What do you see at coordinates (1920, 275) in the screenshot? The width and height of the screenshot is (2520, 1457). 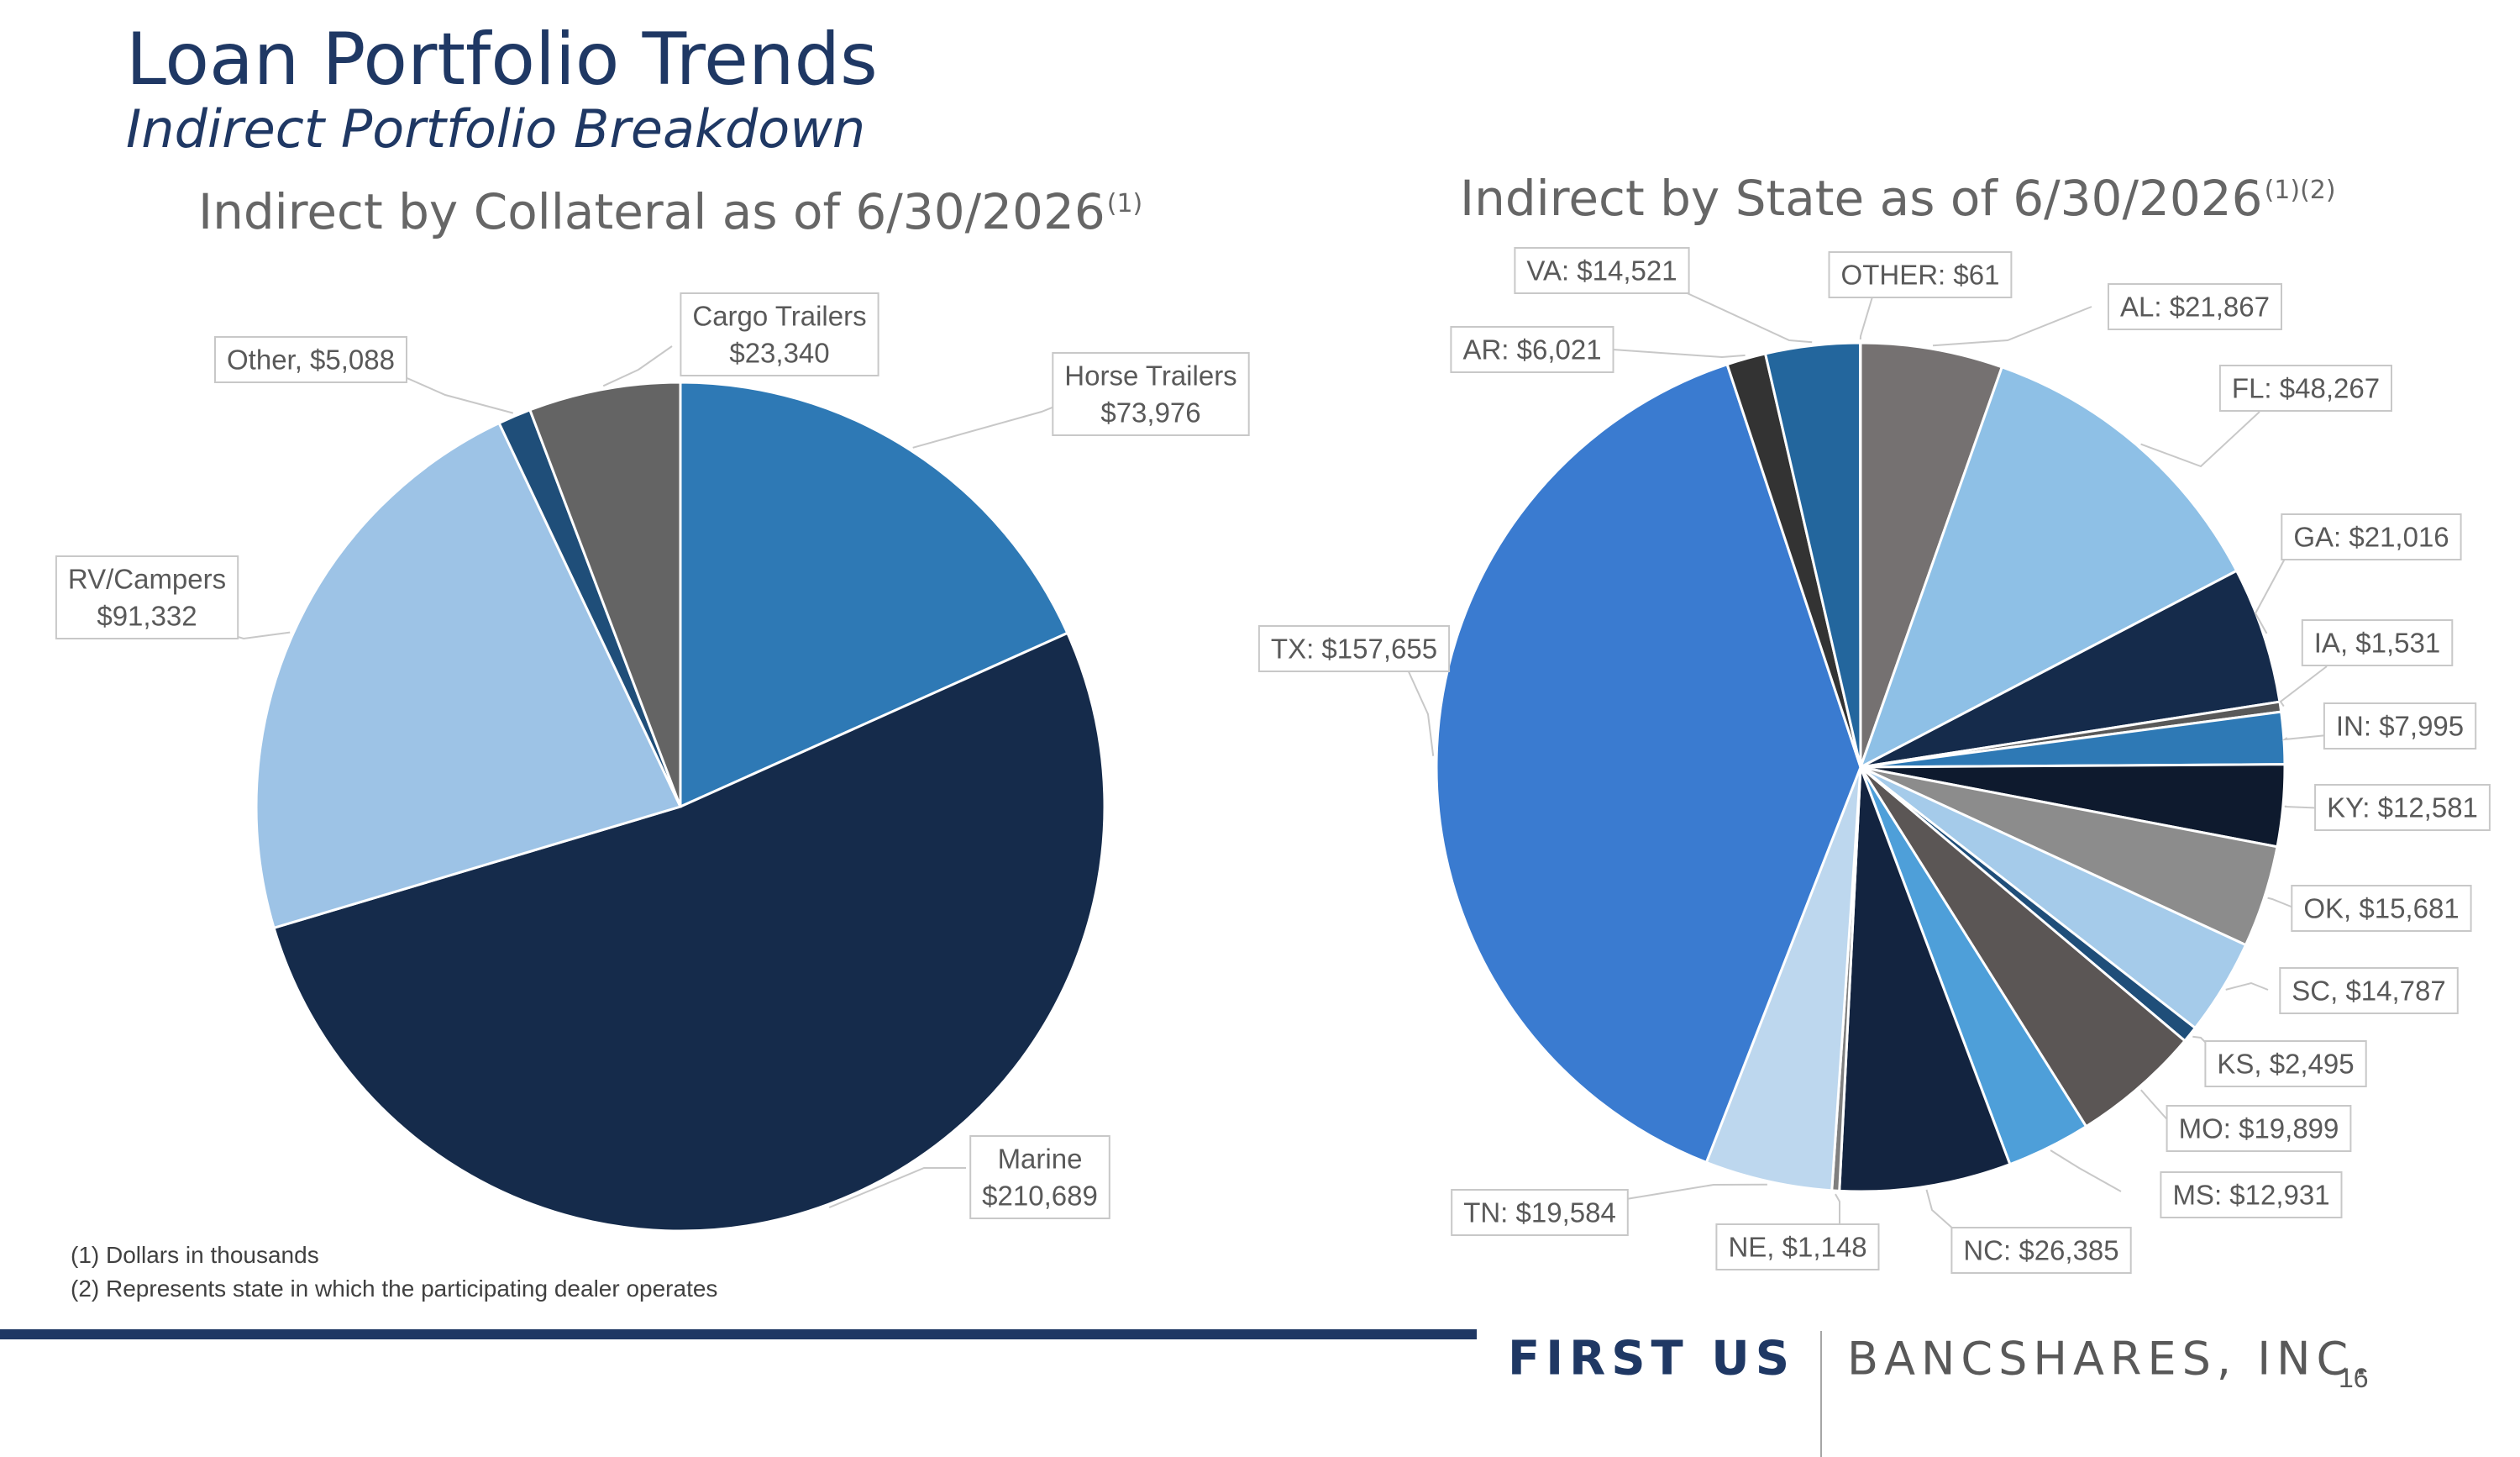 I see `data-label-text: OTHER: $61` at bounding box center [1920, 275].